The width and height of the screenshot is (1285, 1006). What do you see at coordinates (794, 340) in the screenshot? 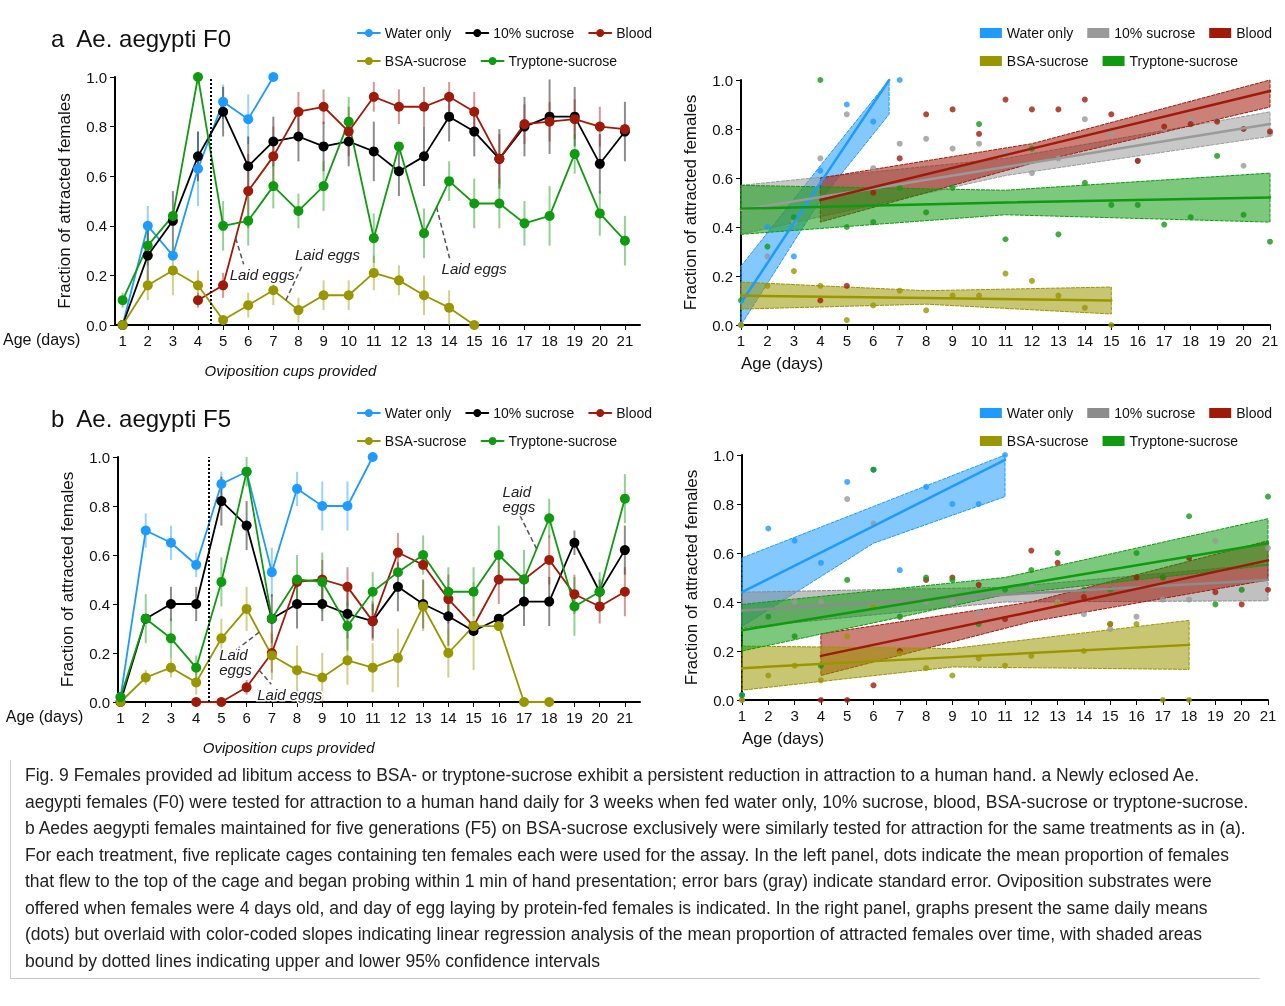
I see `x-tick-label: 3` at bounding box center [794, 340].